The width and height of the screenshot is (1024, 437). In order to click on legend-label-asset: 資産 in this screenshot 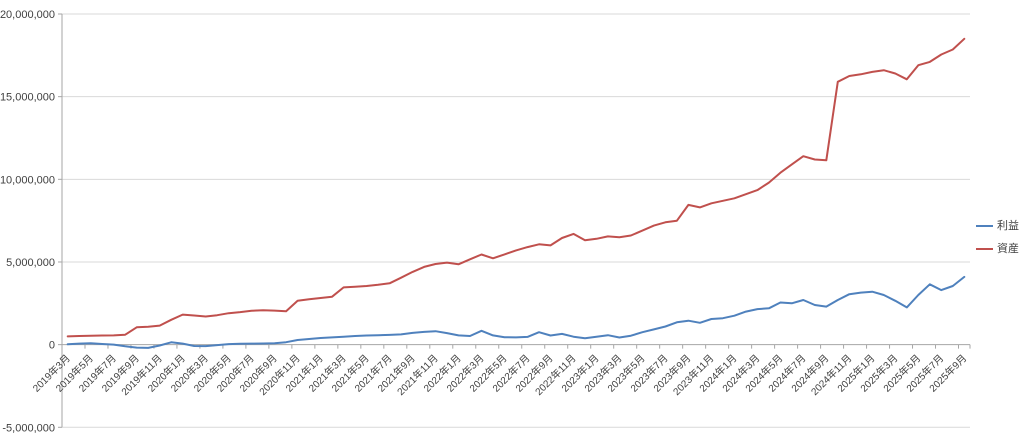, I will do `click(1008, 249)`.